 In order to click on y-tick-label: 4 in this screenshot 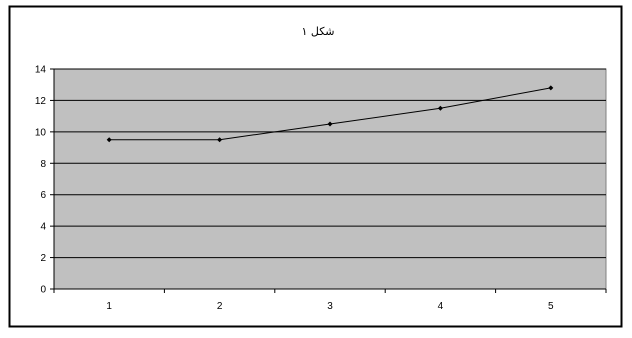, I will do `click(43, 227)`.